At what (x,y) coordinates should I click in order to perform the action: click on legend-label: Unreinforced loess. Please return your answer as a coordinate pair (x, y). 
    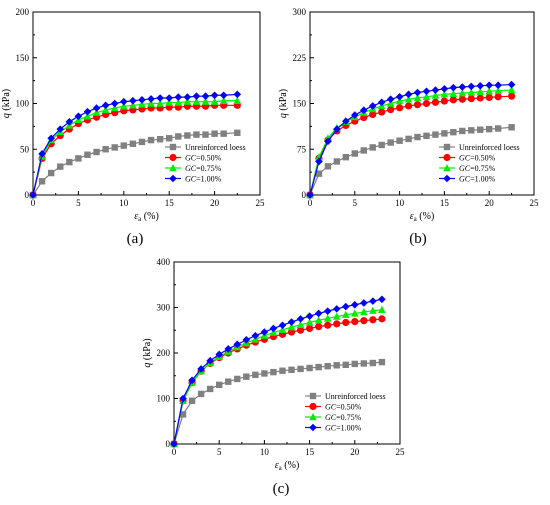
    Looking at the image, I should click on (355, 396).